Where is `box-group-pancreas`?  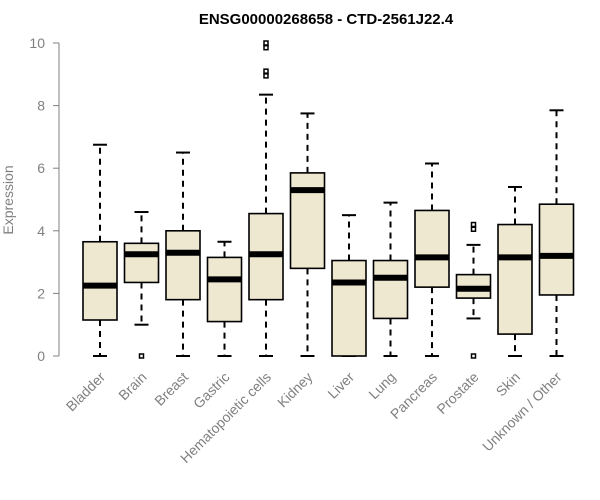
box-group-pancreas is located at coordinates (432, 259).